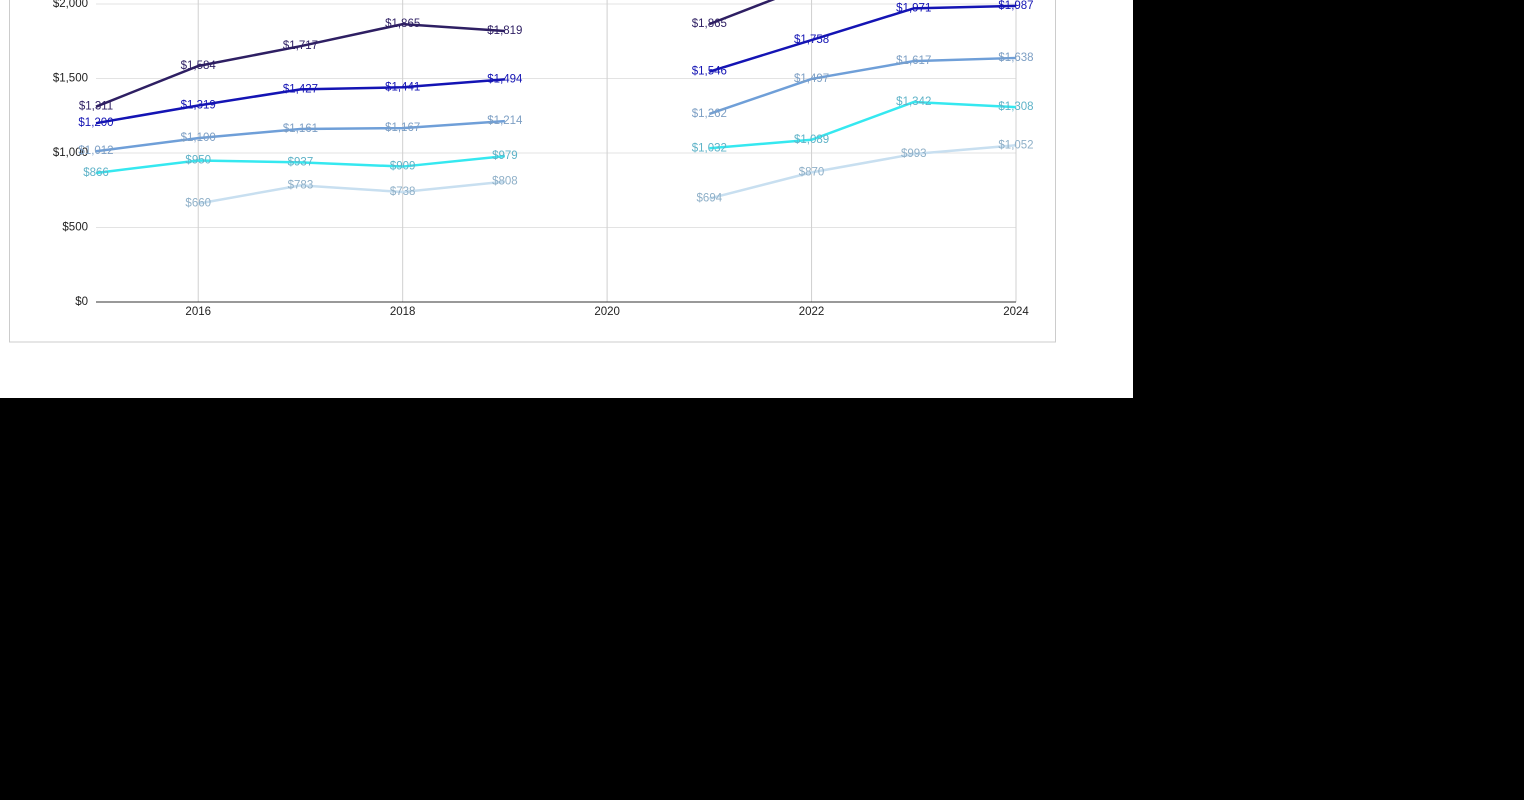 Image resolution: width=1524 pixels, height=800 pixels. I want to click on data-label: $1,342, so click(913, 102).